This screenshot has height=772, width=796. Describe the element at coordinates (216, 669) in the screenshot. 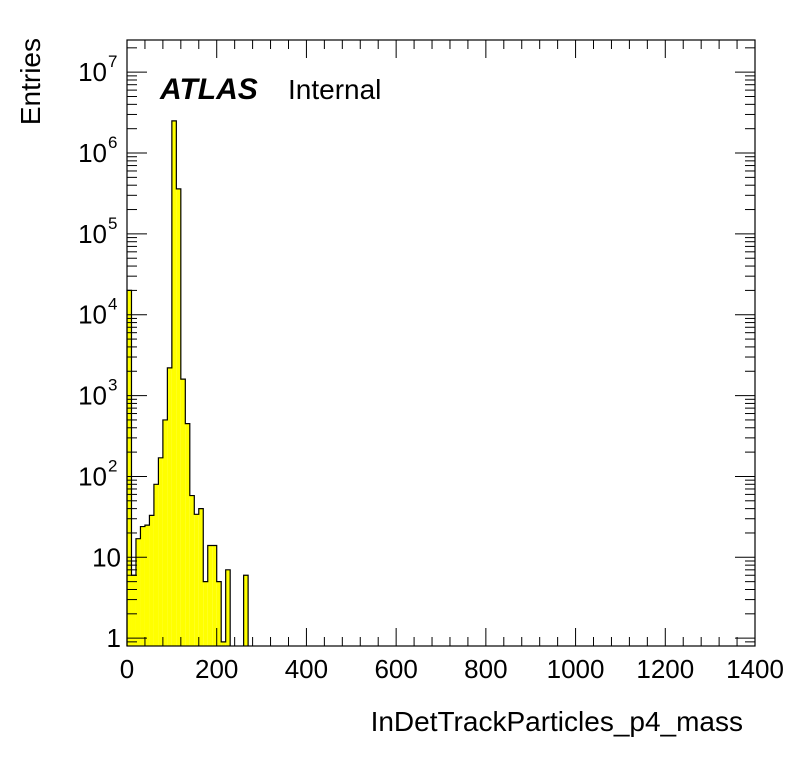

I see `x-tick-label: 200` at that location.